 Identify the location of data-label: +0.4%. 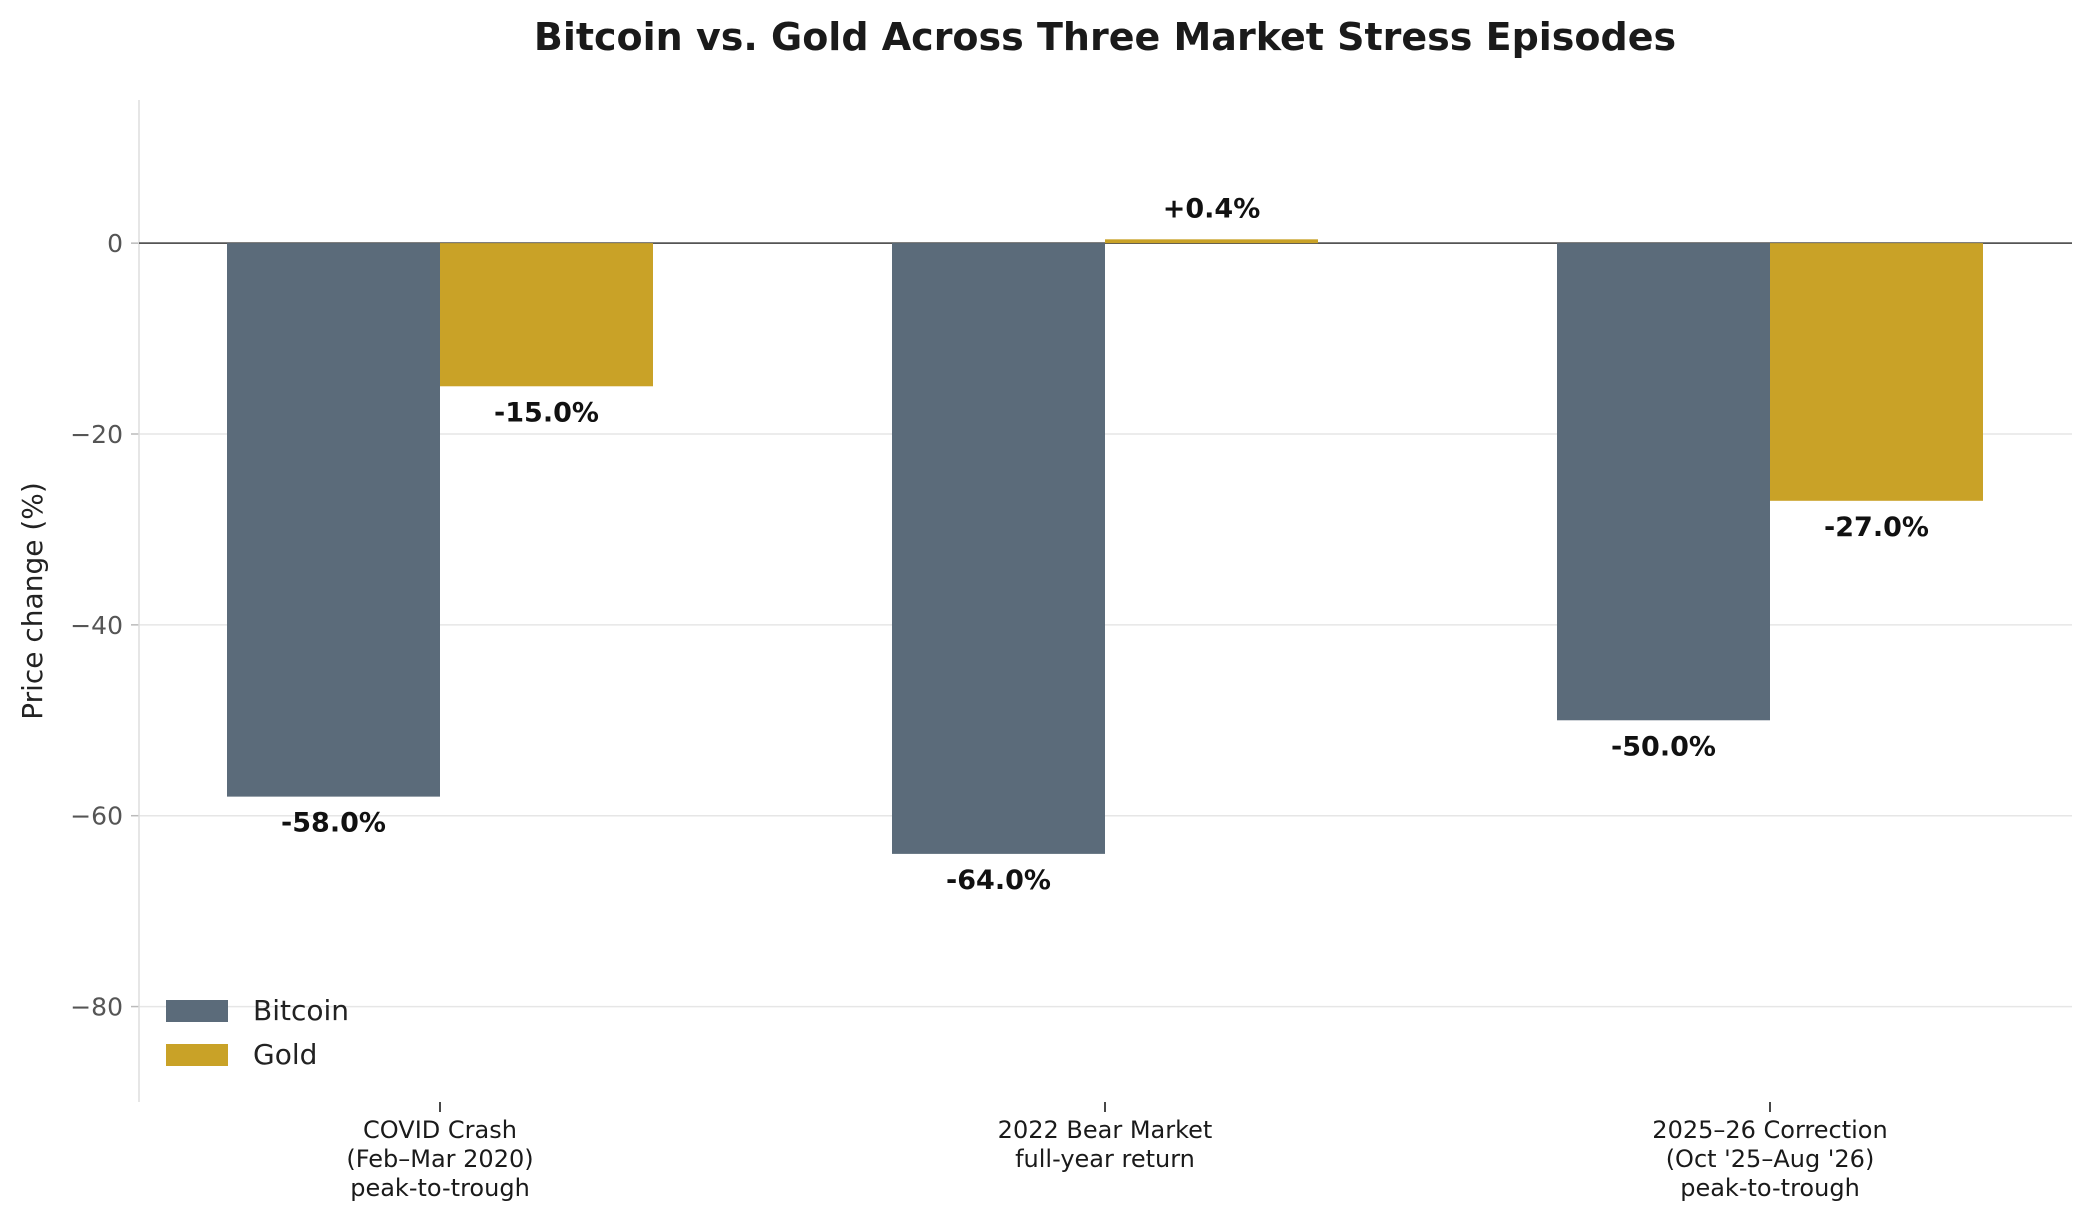
(1212, 208).